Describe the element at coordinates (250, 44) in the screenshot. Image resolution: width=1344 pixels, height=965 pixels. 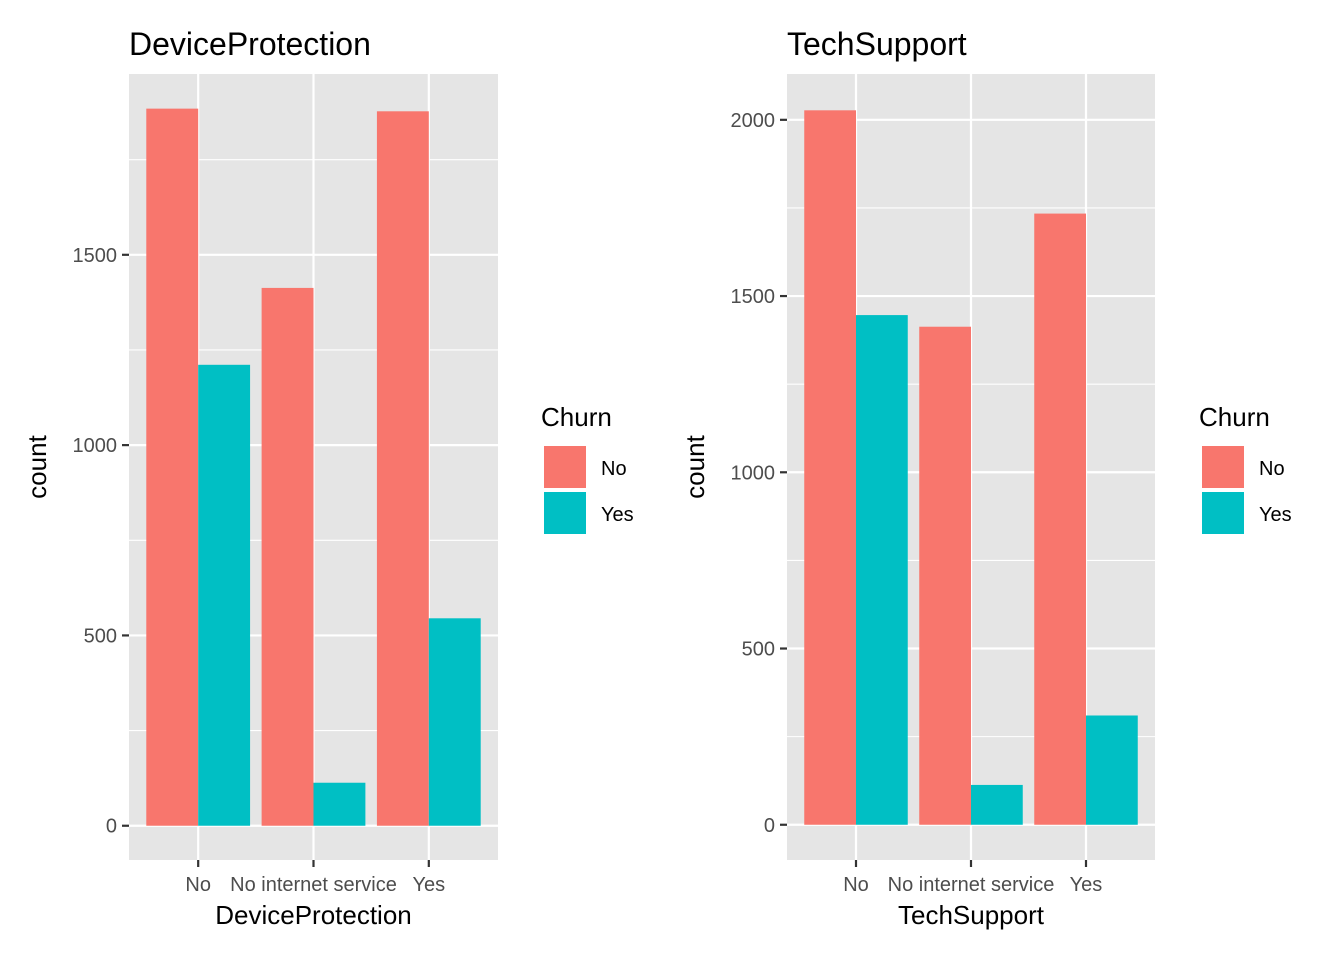
I see `chart-title: DeviceProtection` at that location.